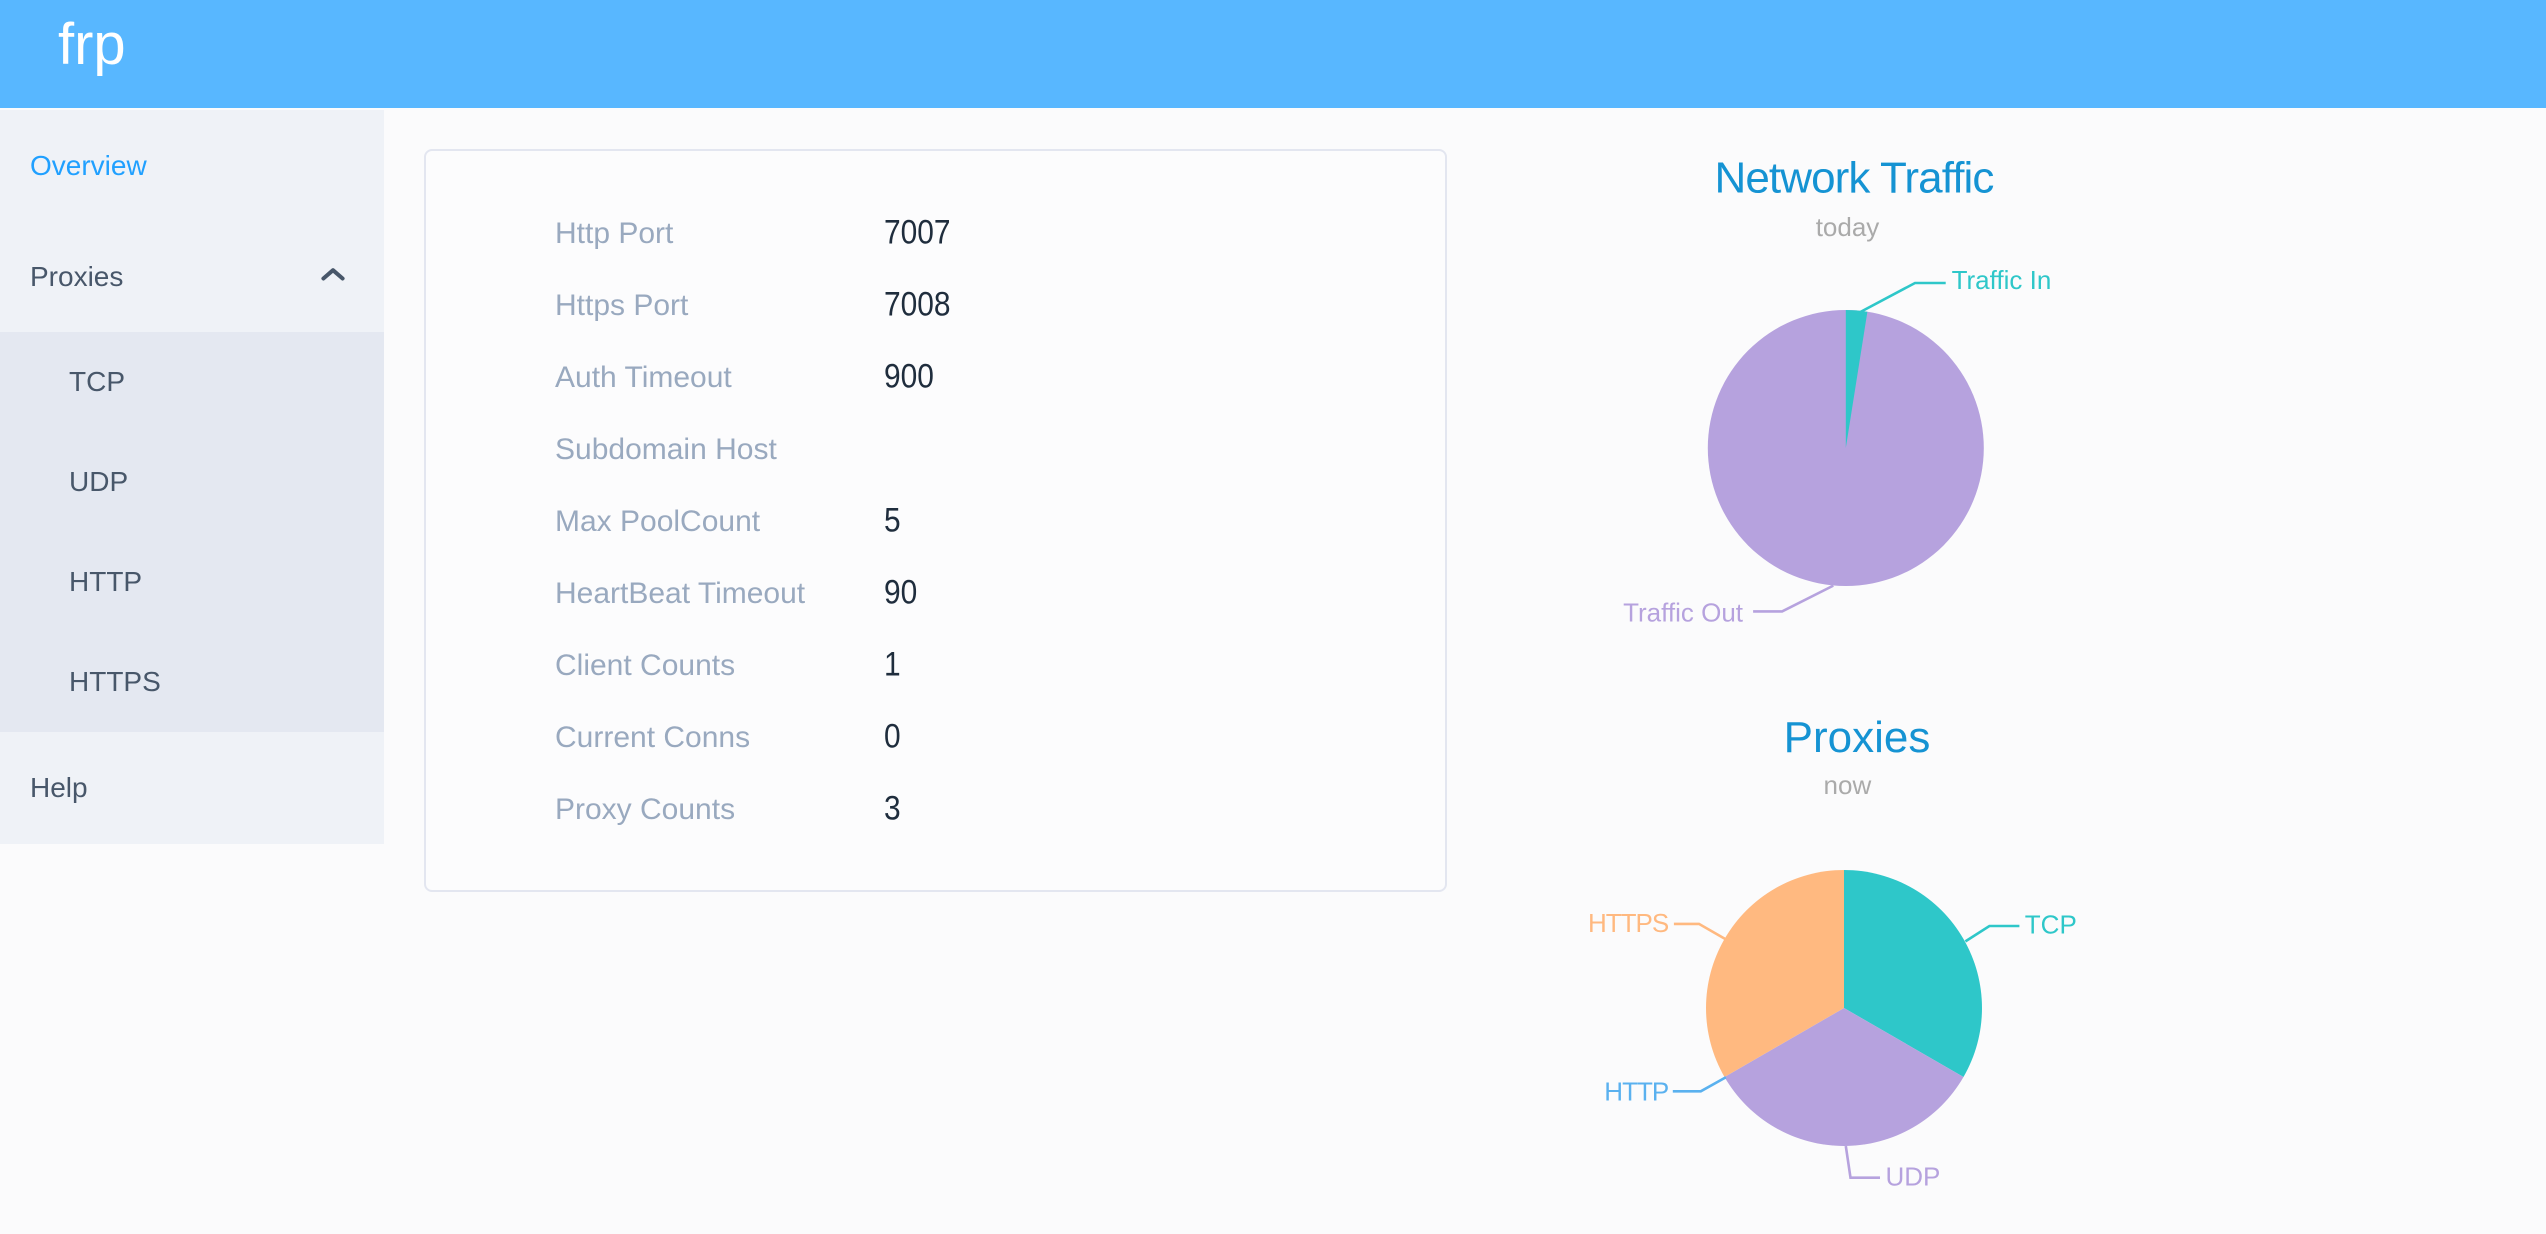 Image resolution: width=2546 pixels, height=1234 pixels. What do you see at coordinates (1628, 923) in the screenshot?
I see `svg-text: HTTPS` at bounding box center [1628, 923].